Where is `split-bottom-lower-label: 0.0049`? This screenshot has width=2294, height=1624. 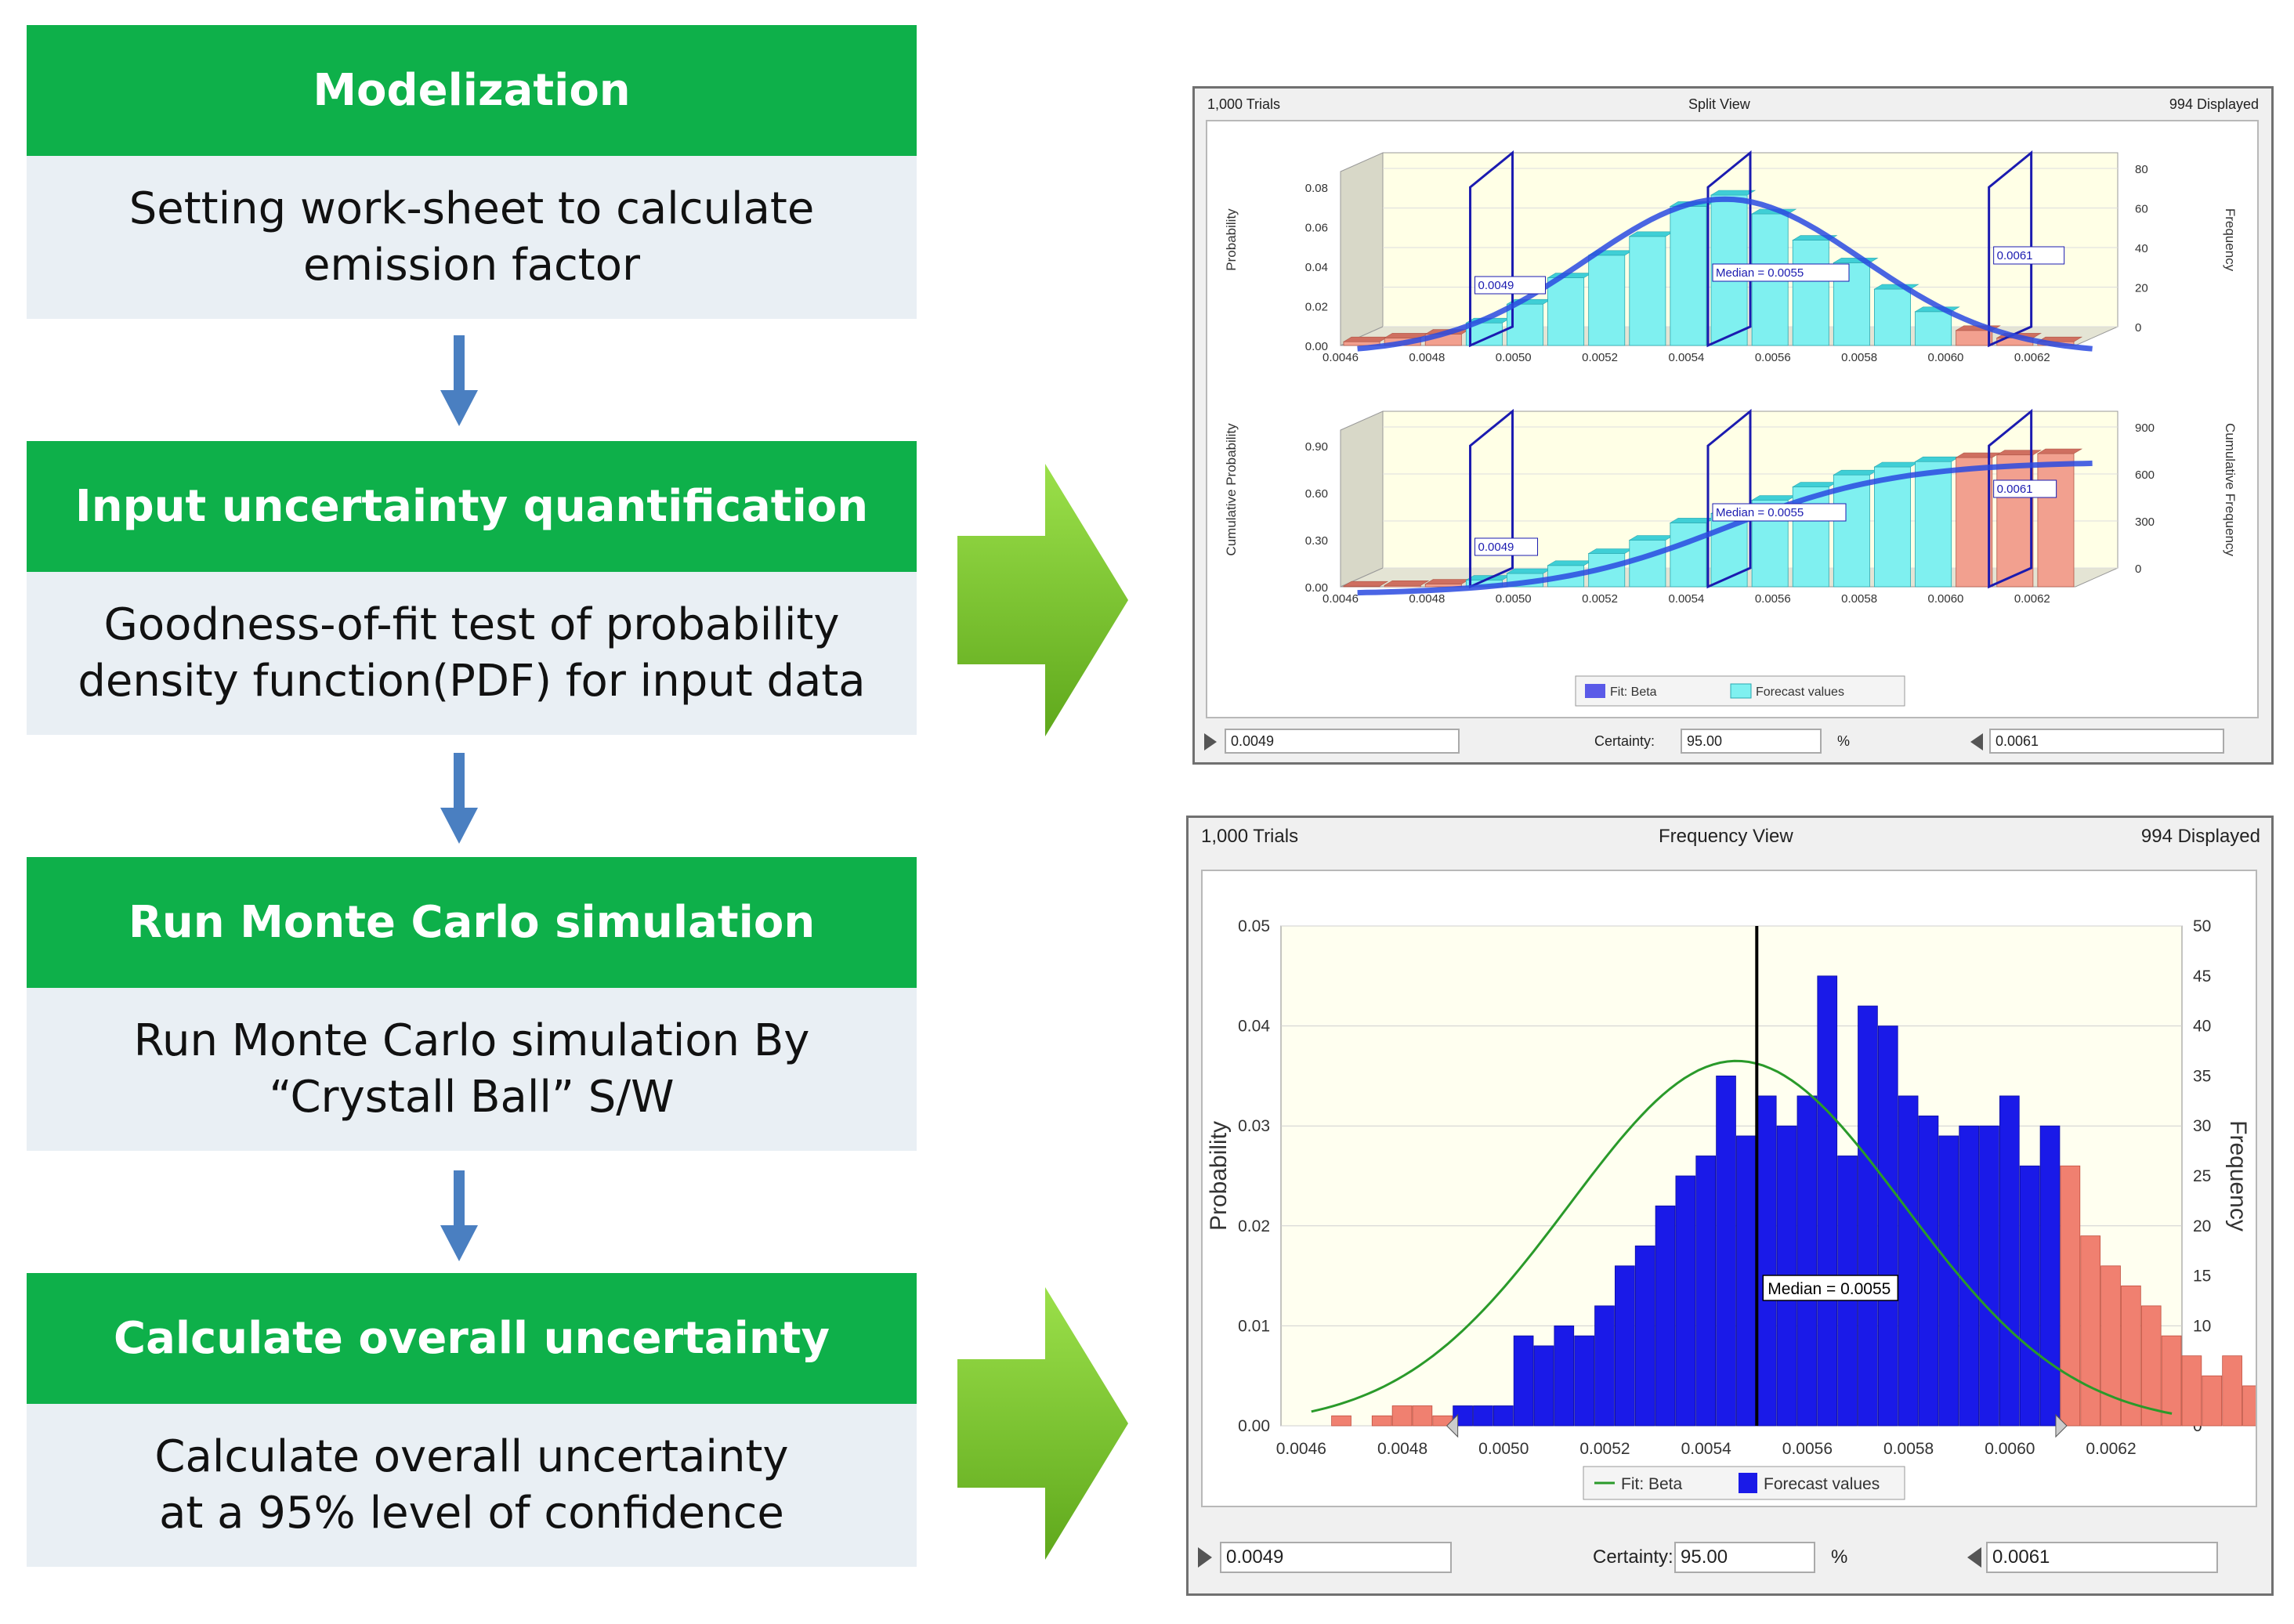
split-bottom-lower-label: 0.0049 is located at coordinates (1496, 547).